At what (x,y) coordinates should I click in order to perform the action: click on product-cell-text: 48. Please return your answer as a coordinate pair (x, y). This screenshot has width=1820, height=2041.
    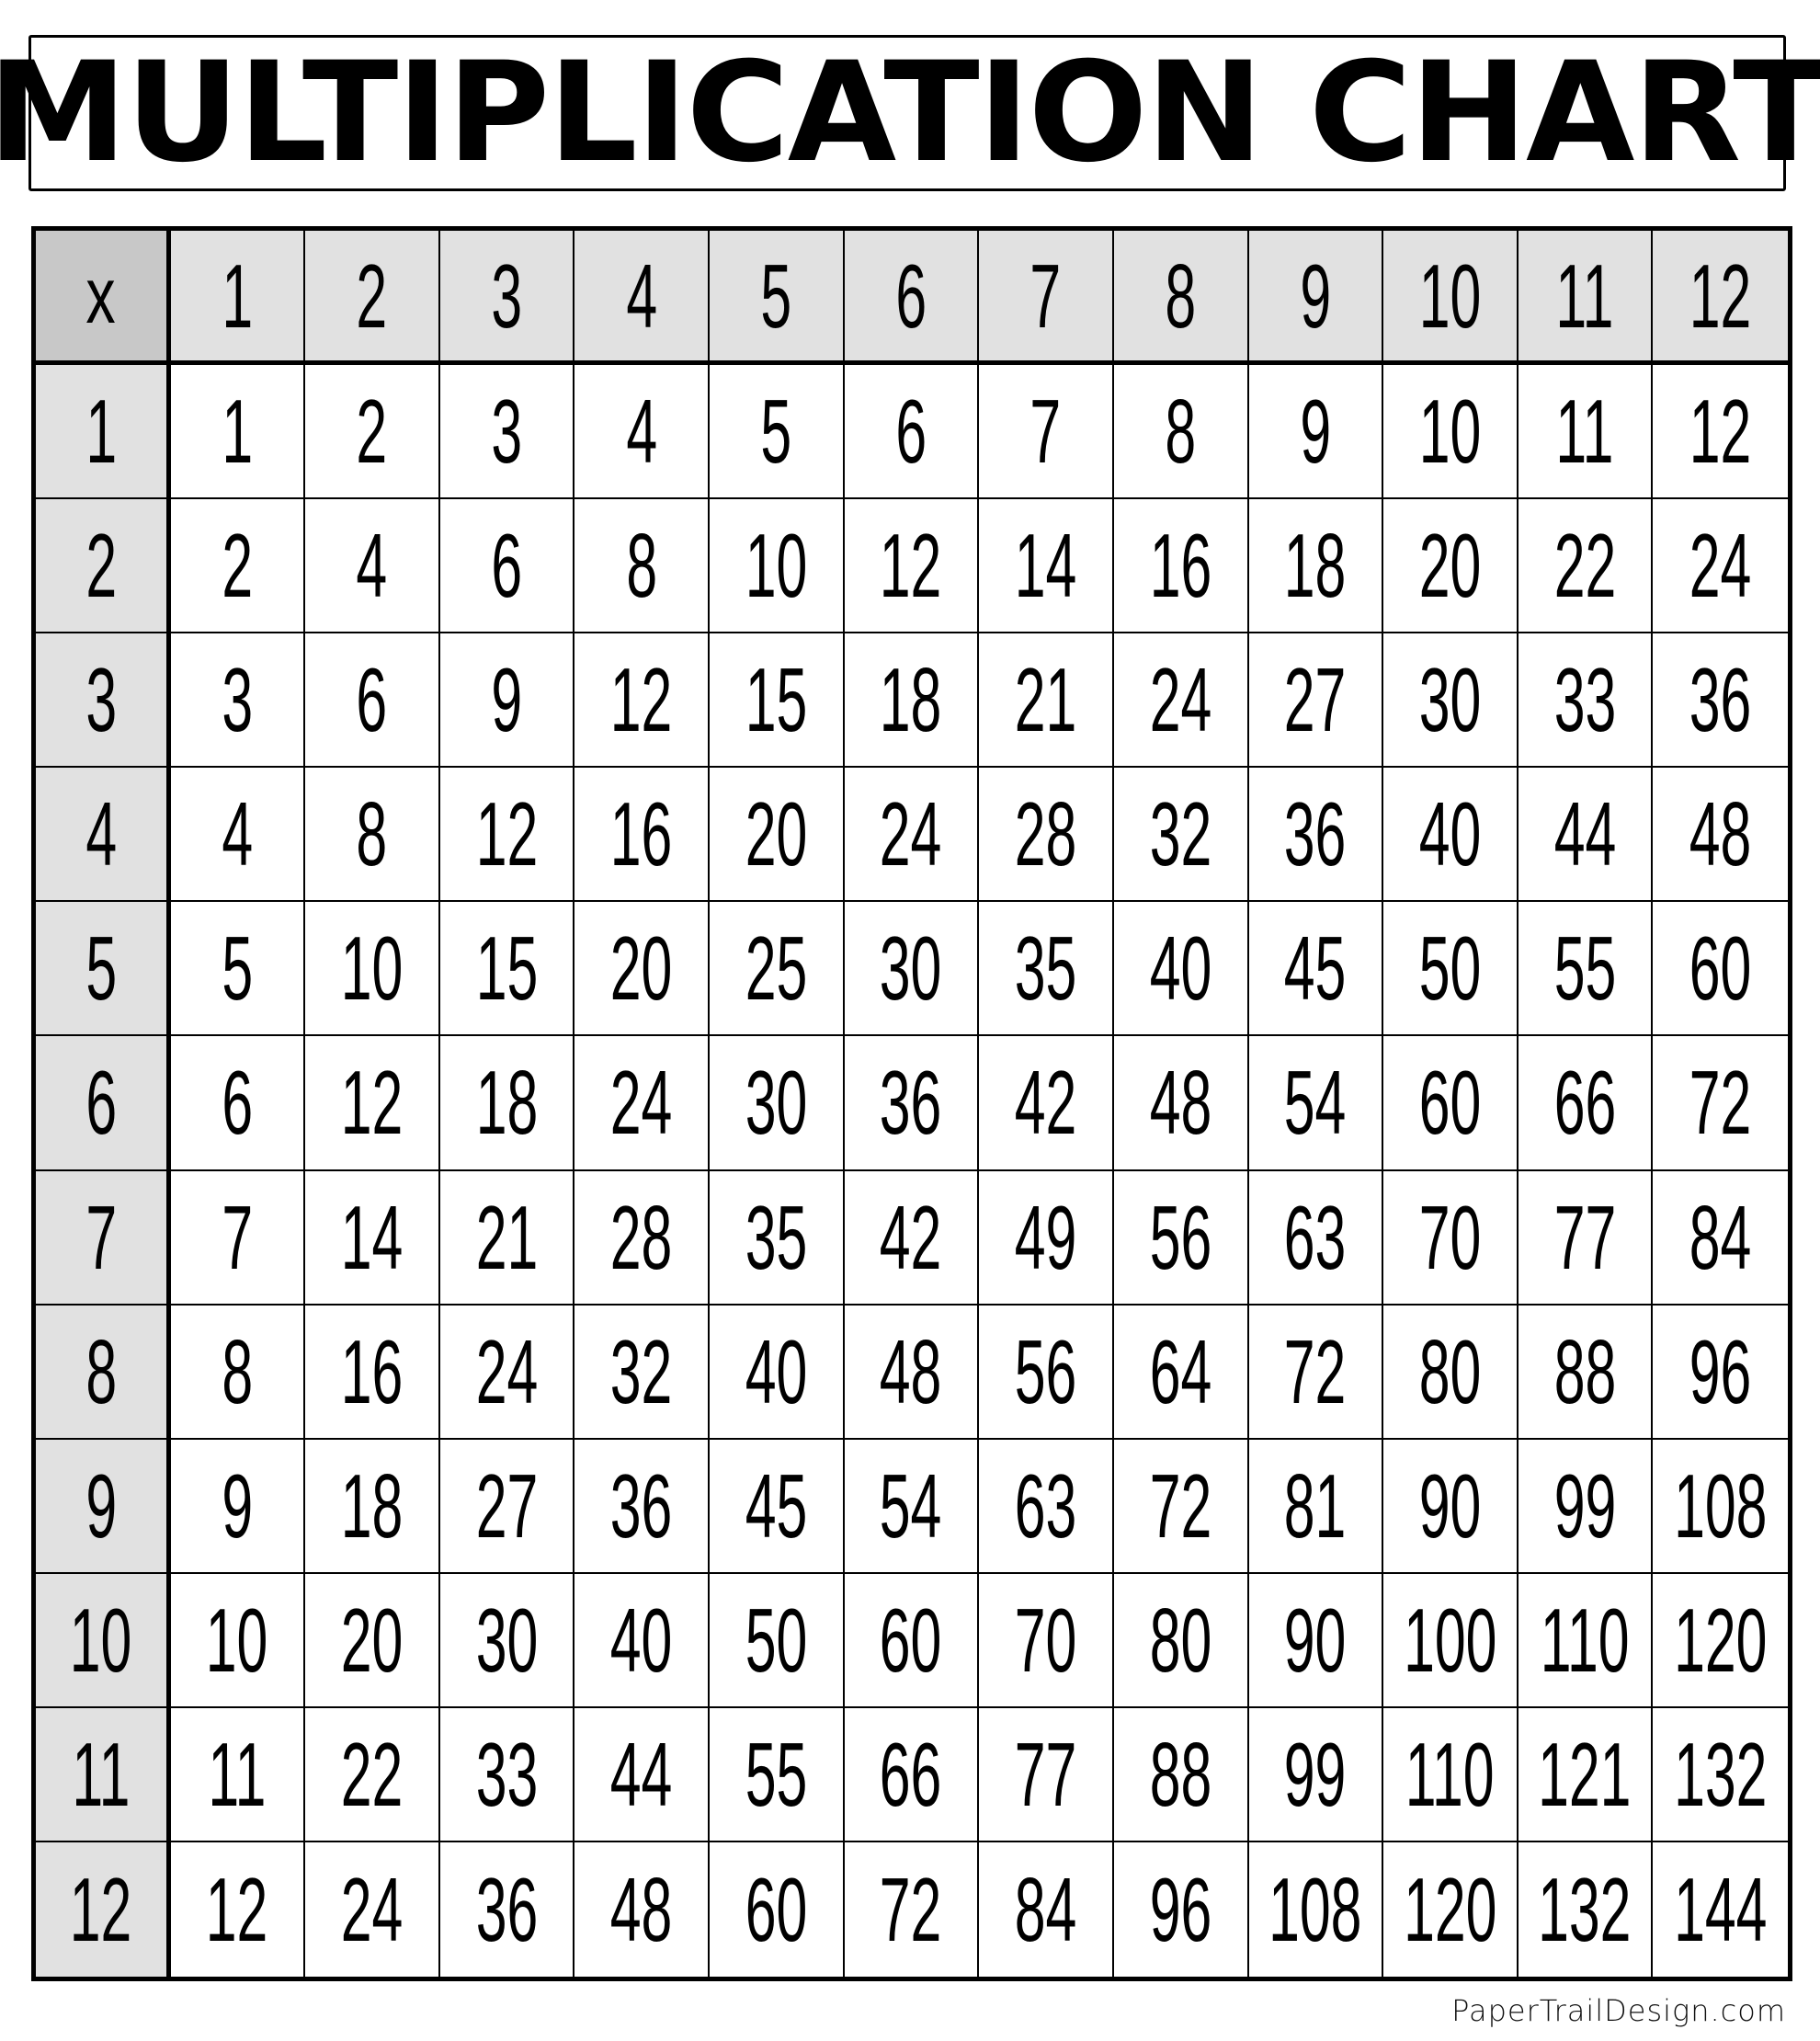
    Looking at the image, I should click on (641, 1909).